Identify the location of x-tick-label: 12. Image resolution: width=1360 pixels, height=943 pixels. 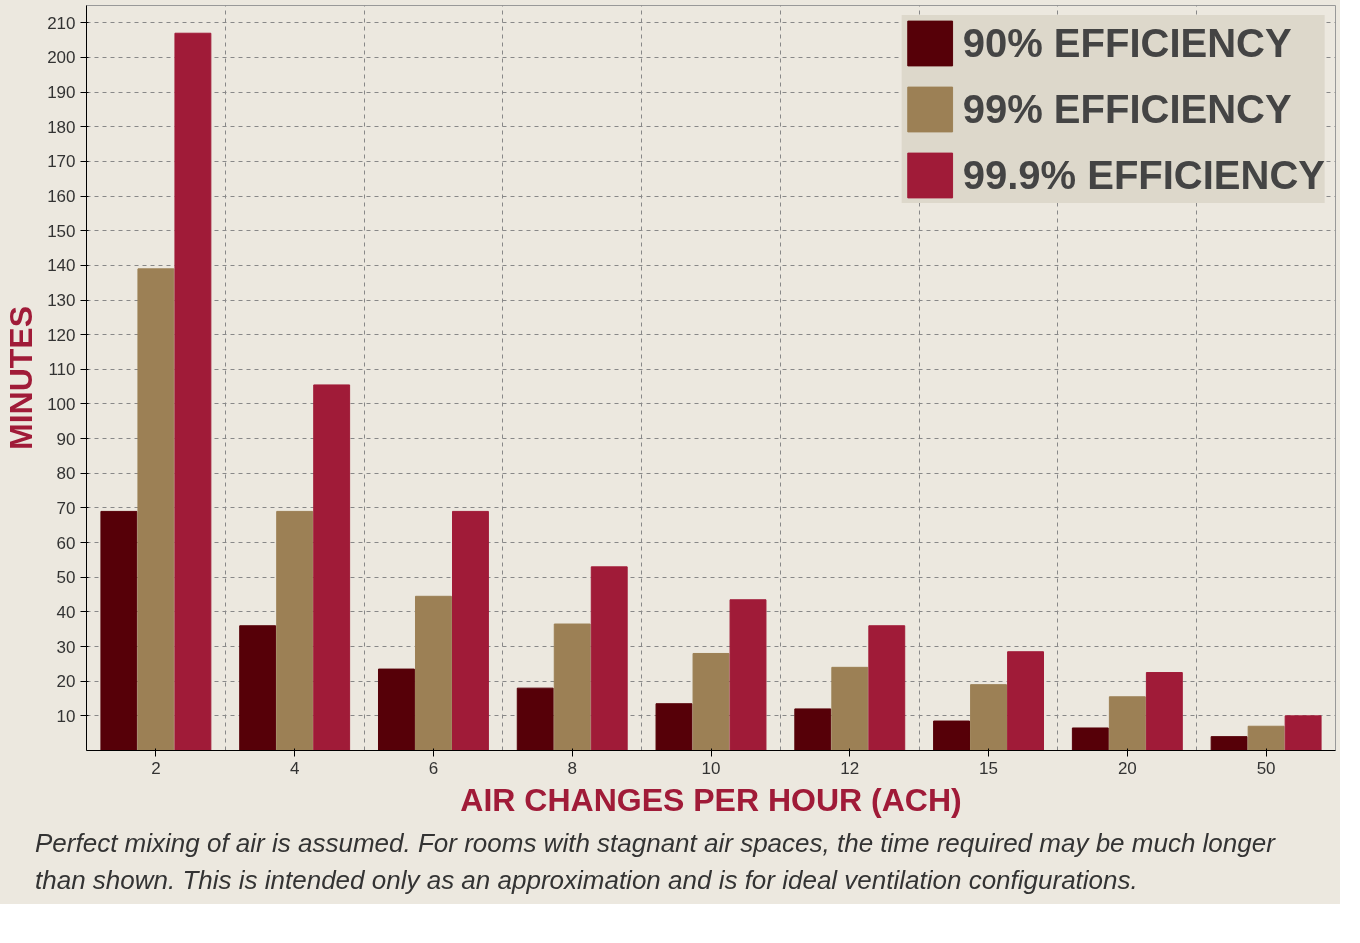
(850, 768).